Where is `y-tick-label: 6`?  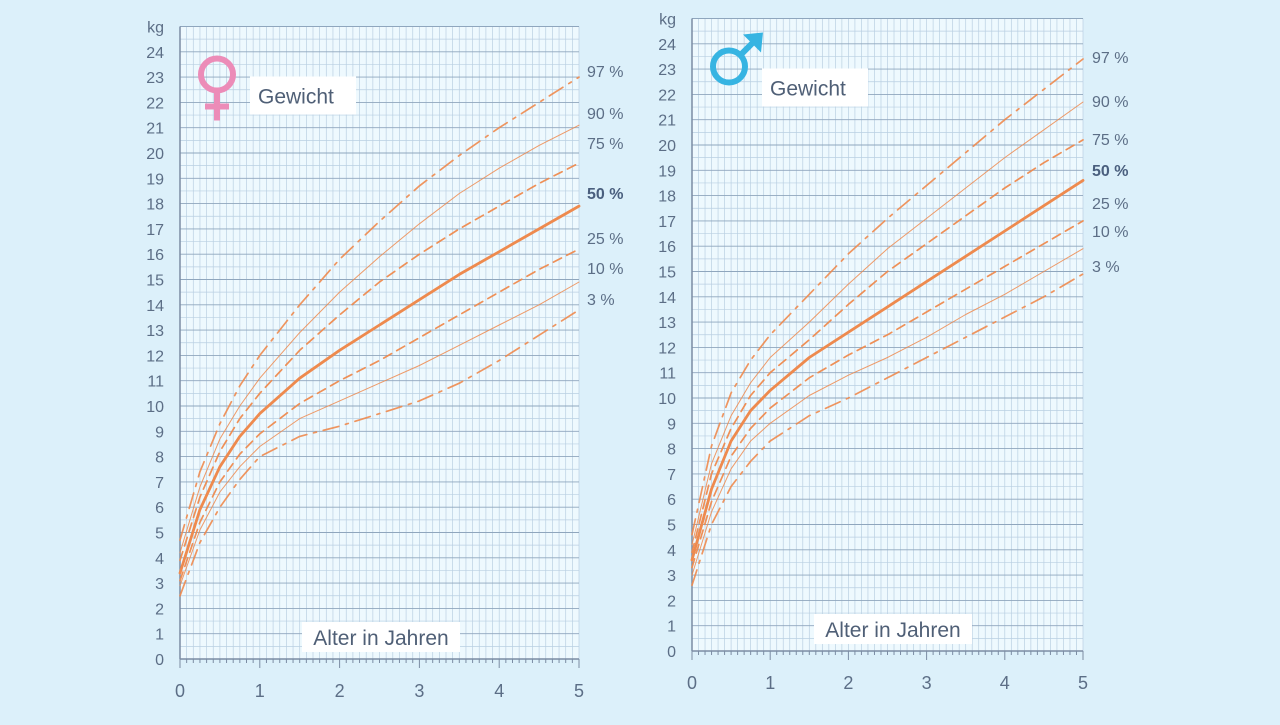 y-tick-label: 6 is located at coordinates (671, 500).